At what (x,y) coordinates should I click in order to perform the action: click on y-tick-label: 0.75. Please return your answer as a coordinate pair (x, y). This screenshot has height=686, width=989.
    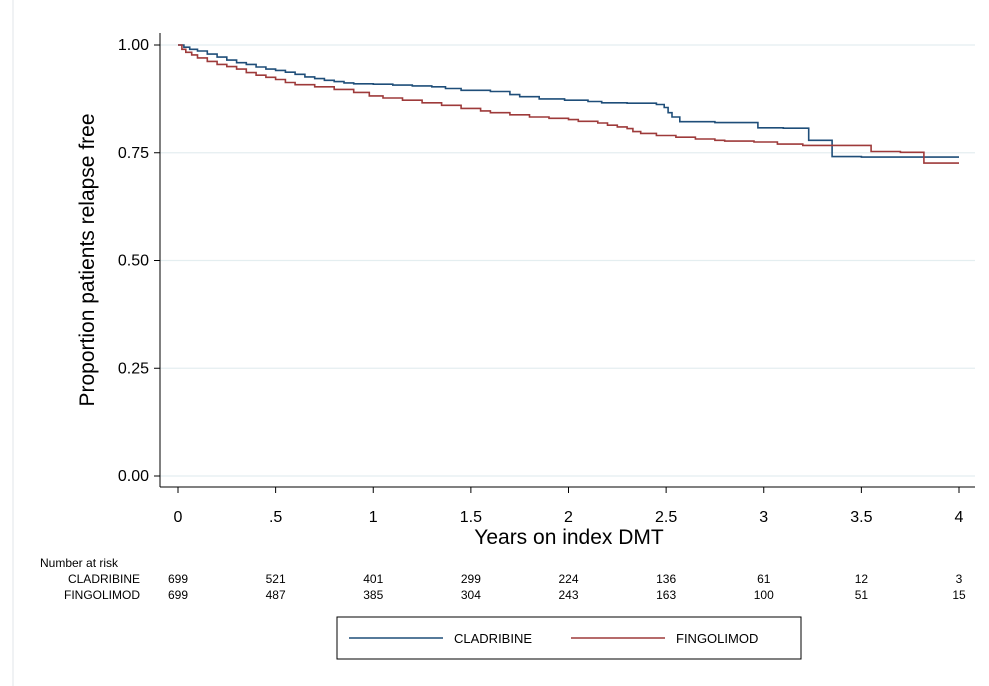
    Looking at the image, I should click on (133, 153).